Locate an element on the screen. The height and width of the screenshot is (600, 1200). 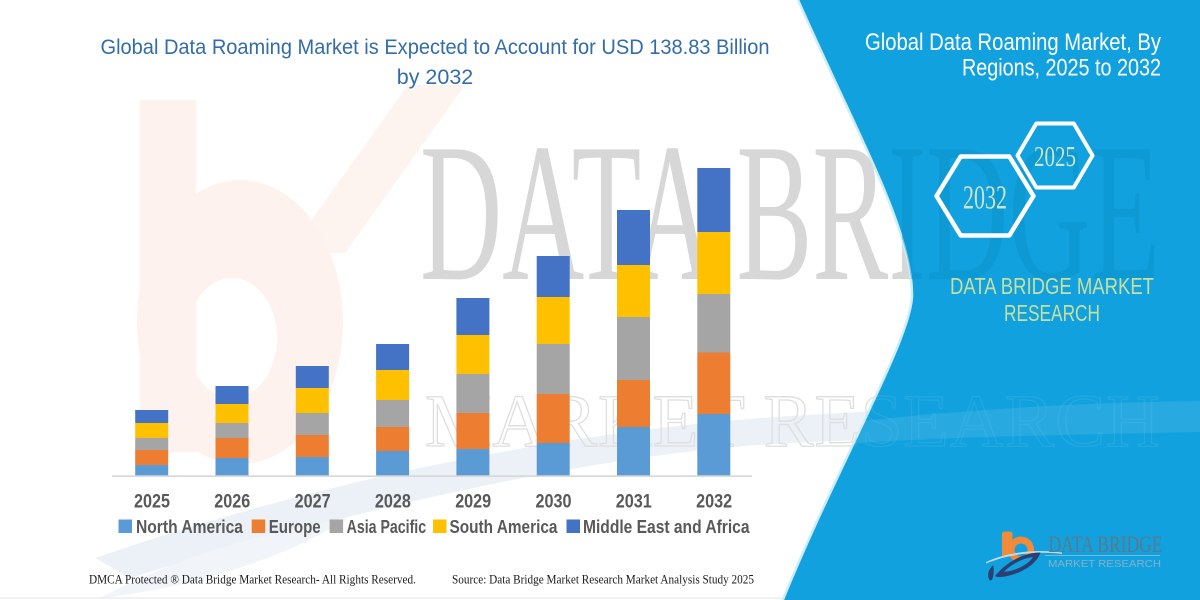
svg-text: Europe is located at coordinates (295, 527).